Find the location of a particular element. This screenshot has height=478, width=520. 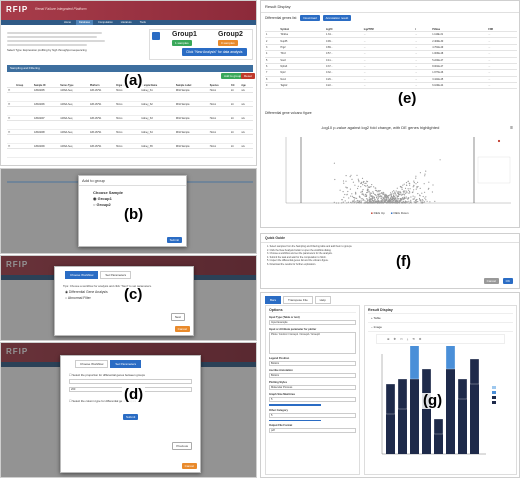

volcano-point-up is located at coordinates (499, 141).